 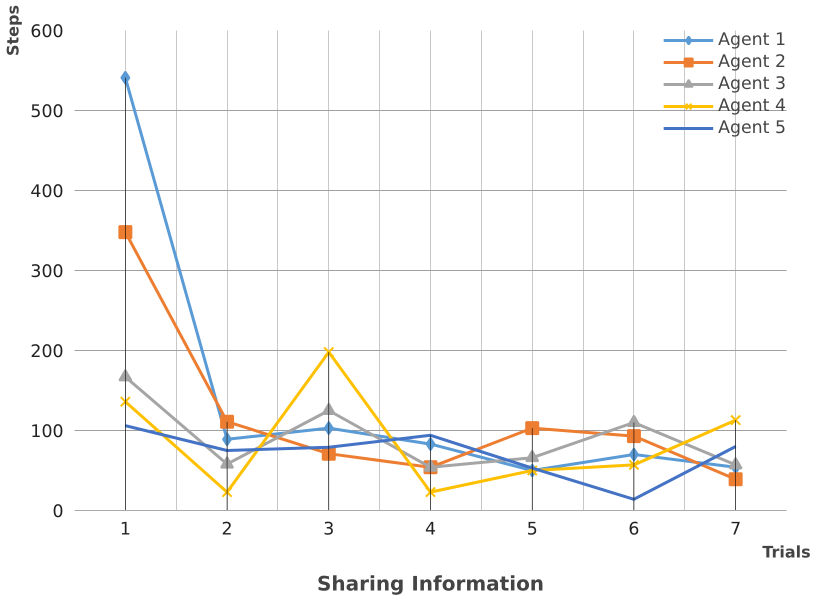 I want to click on x-tick-label: 7, so click(x=736, y=530).